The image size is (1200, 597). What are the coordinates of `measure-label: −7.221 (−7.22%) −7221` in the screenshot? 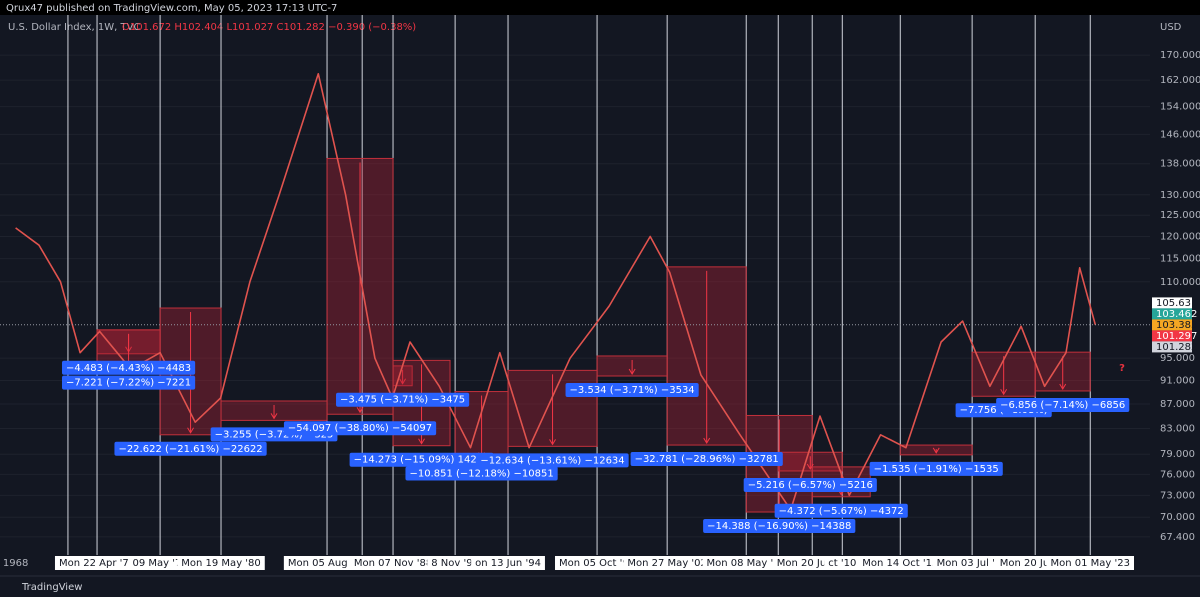 It's located at (128, 383).